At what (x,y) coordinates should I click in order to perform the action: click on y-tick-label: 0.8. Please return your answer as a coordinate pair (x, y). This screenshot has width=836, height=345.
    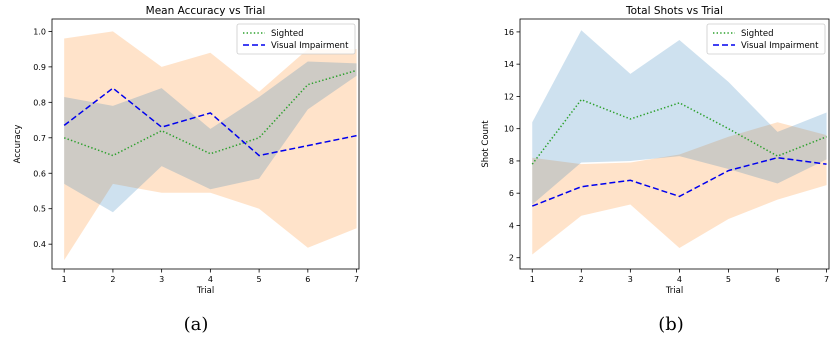
    Looking at the image, I should click on (39, 102).